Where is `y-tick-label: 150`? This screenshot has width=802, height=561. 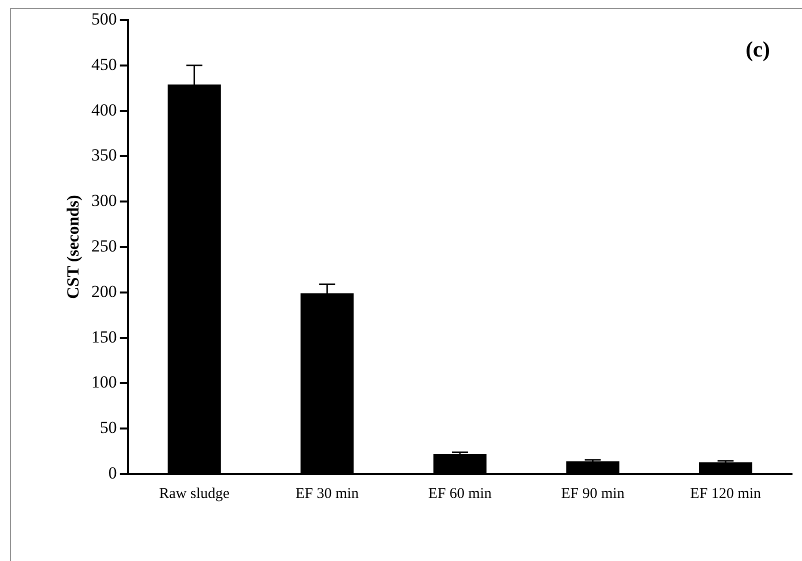
y-tick-label: 150 is located at coordinates (104, 336).